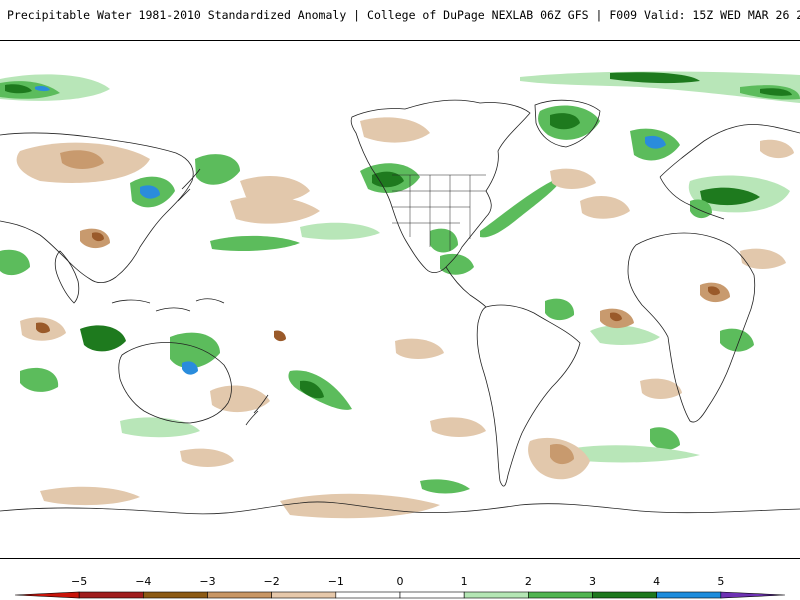 This screenshot has width=800, height=600. I want to click on north-america-coast, so click(440, 186).